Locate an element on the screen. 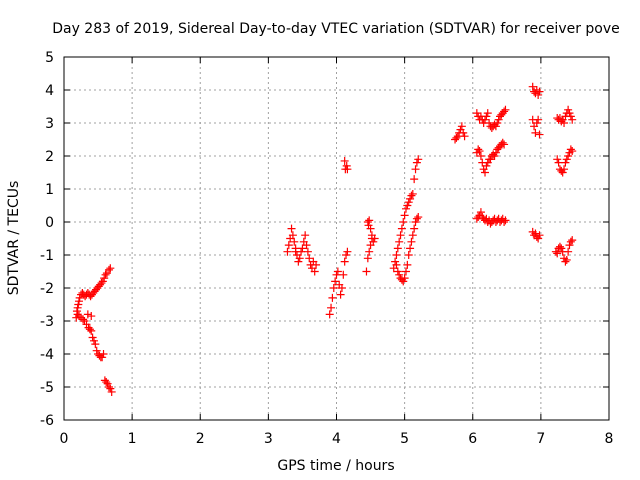 The height and width of the screenshot is (480, 640). y-tick-label: 5 is located at coordinates (49, 58).